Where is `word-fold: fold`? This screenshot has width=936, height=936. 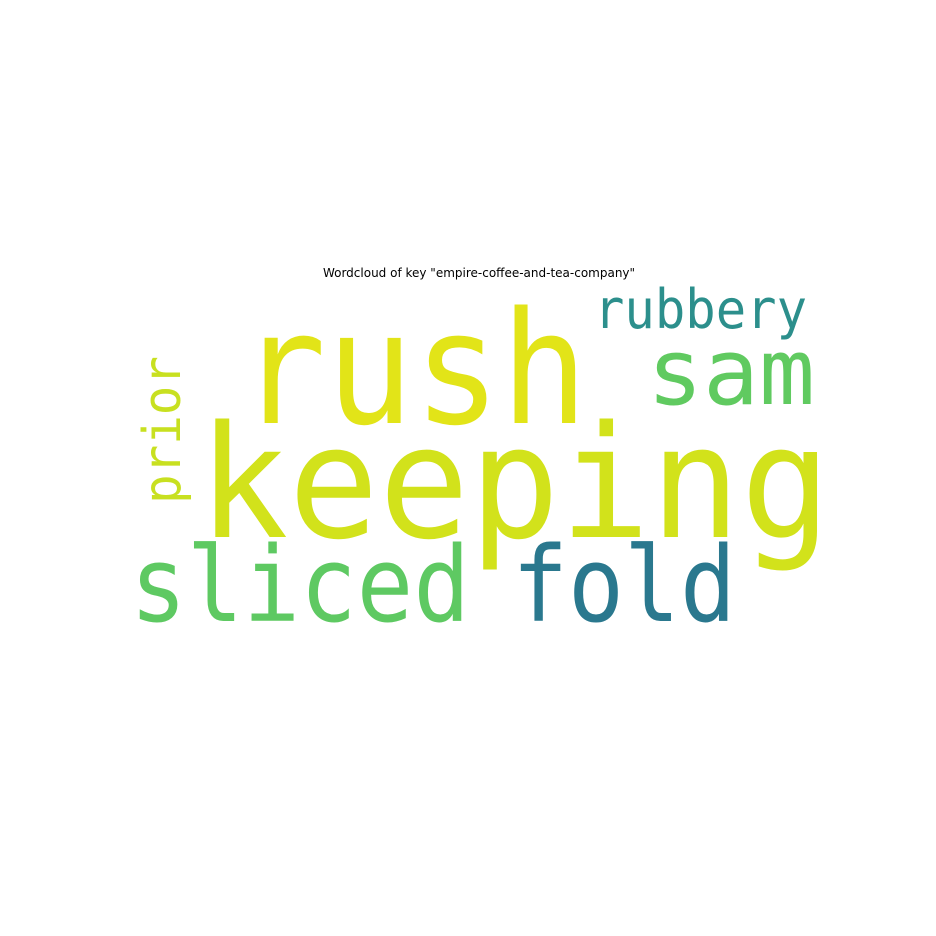 word-fold: fold is located at coordinates (624, 585).